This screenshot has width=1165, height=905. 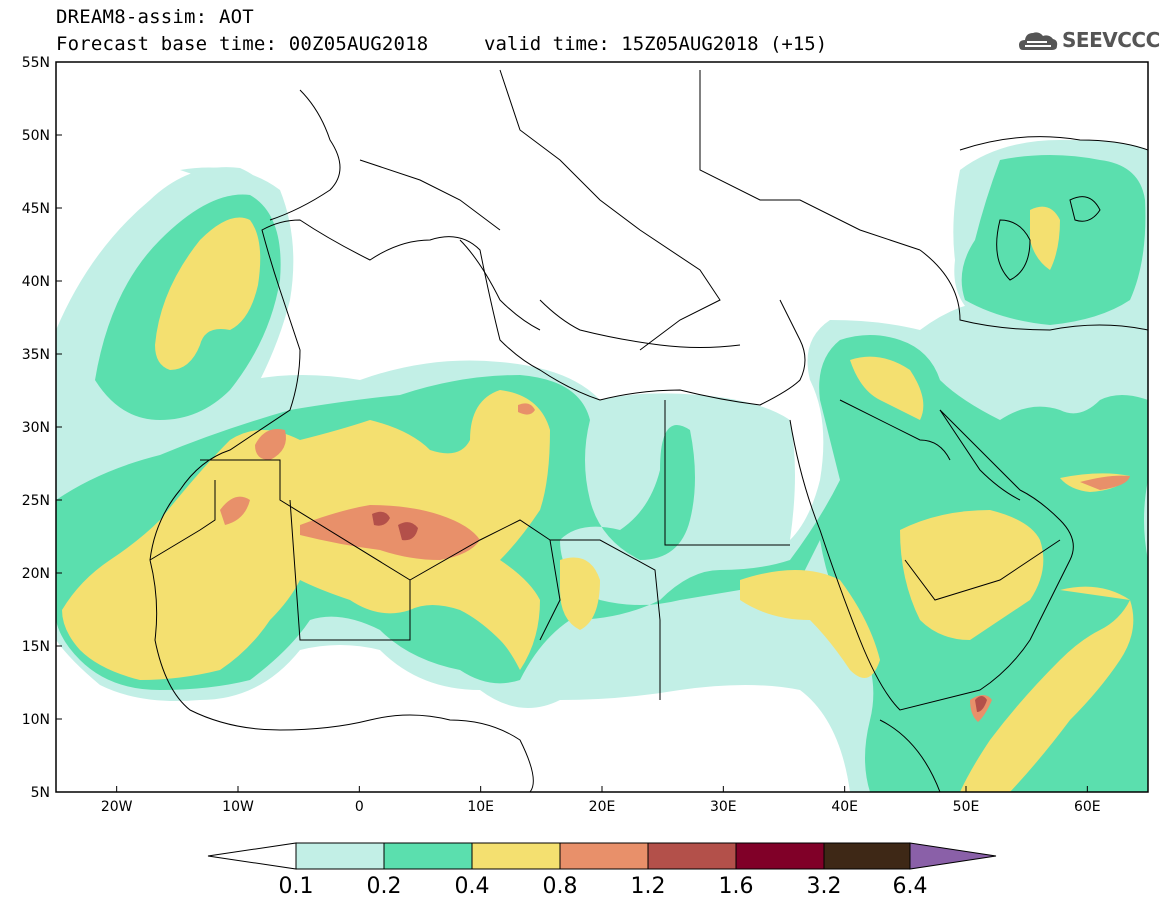 I want to click on forecast-base-time: Forecast base time: 00Z05AUG2018, so click(x=242, y=44).